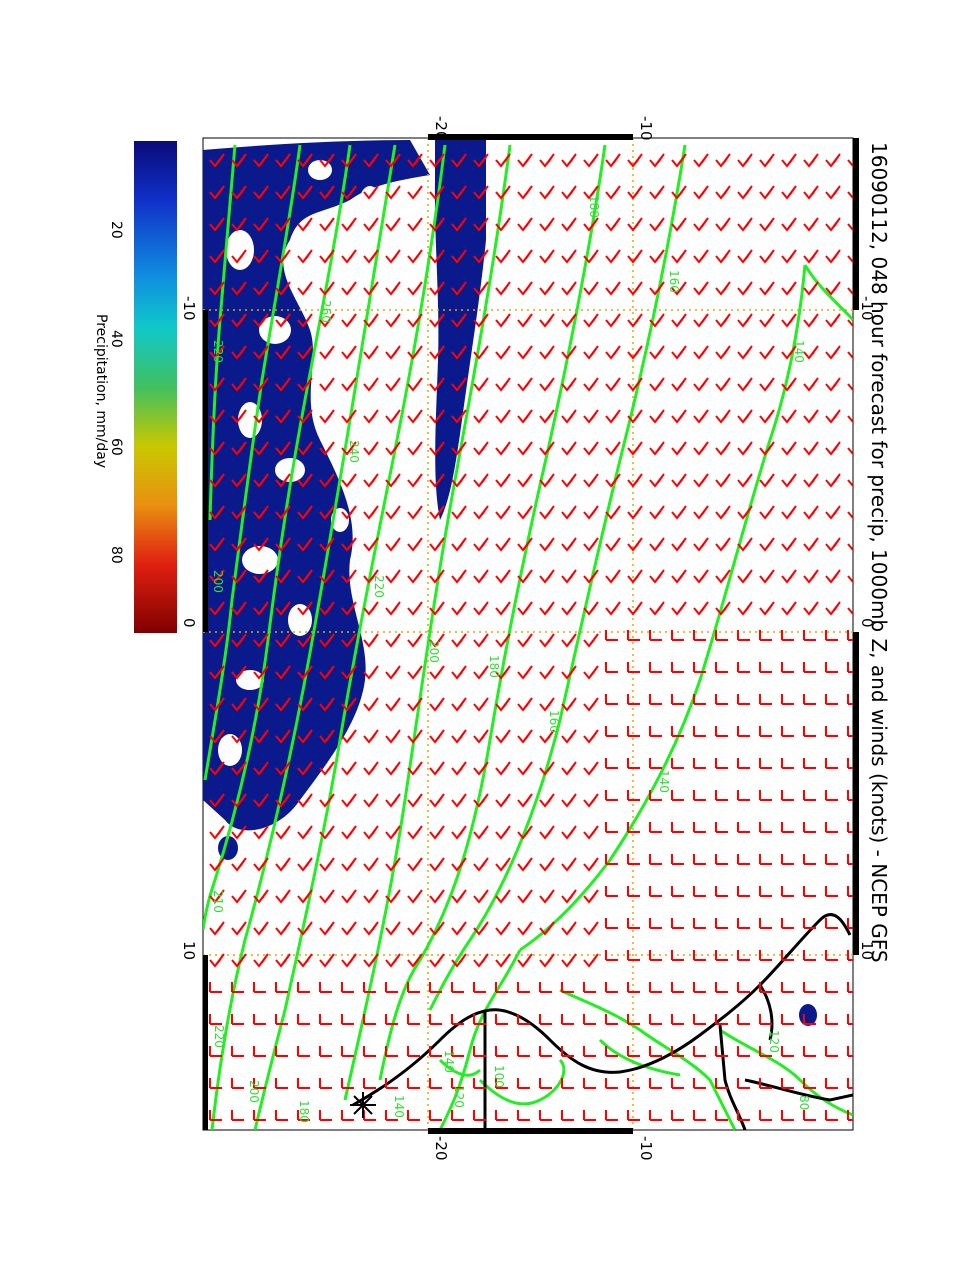 The width and height of the screenshot is (978, 1265). I want to click on coastline, so click(602, 1021).